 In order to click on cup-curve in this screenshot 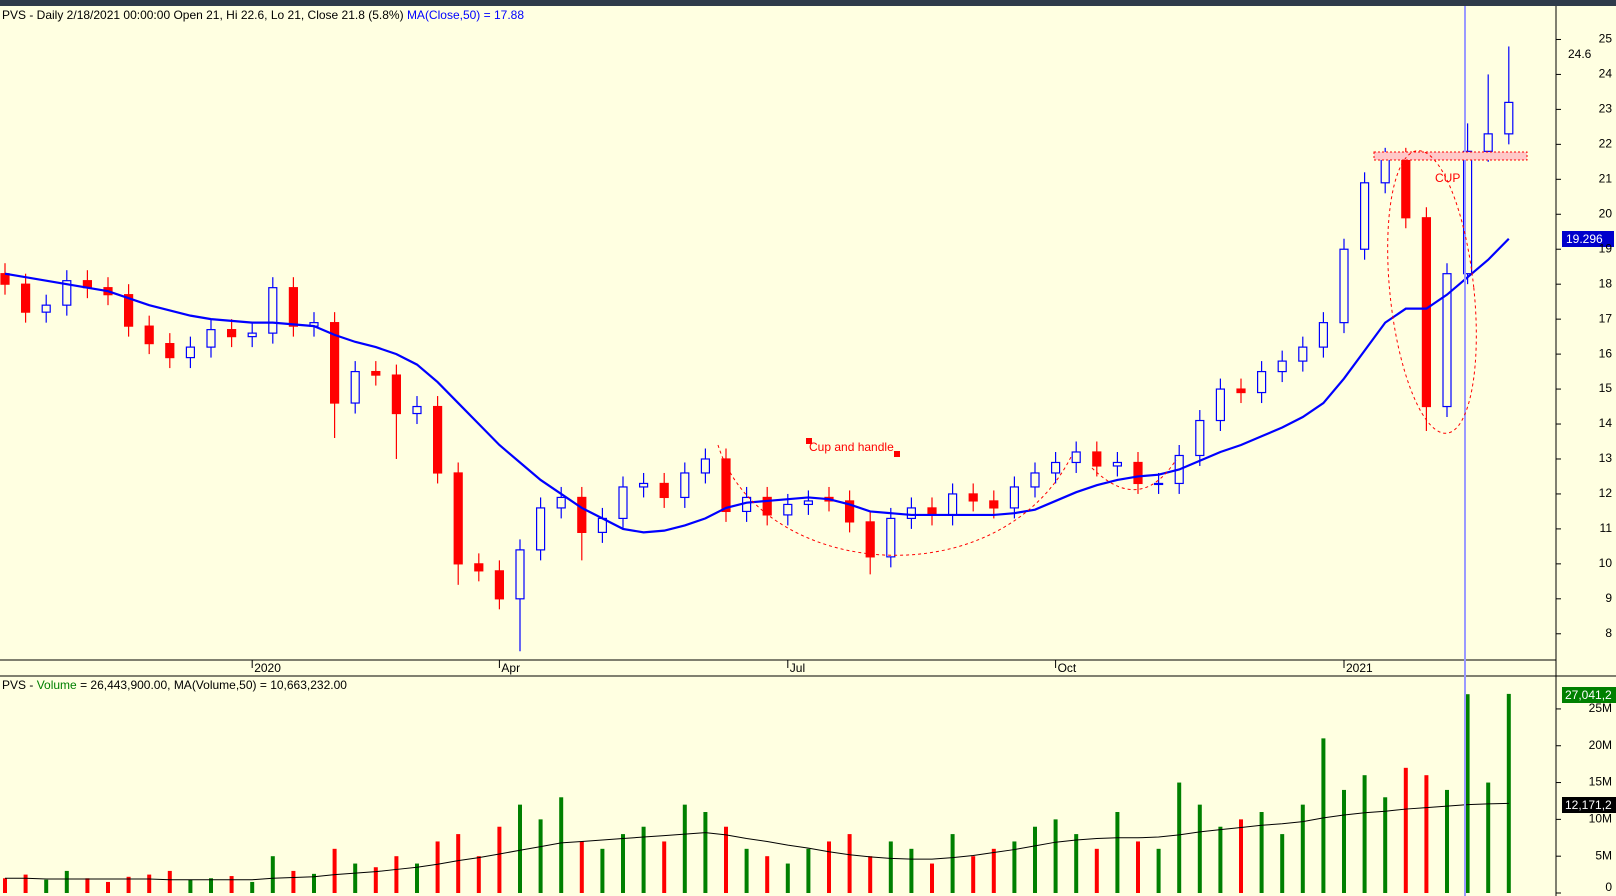, I will do `click(895, 500)`.